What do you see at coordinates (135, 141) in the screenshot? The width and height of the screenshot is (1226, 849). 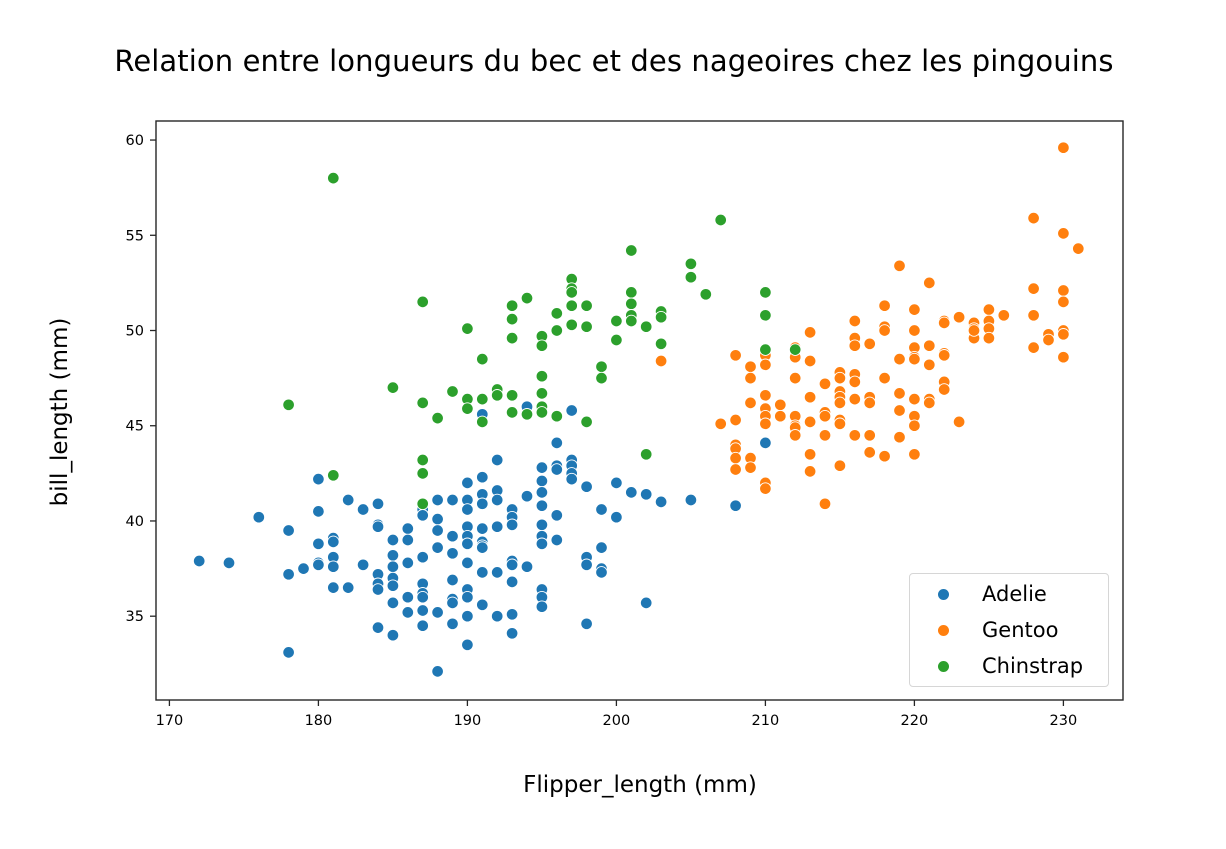 I see `y-tick-label: 60` at bounding box center [135, 141].